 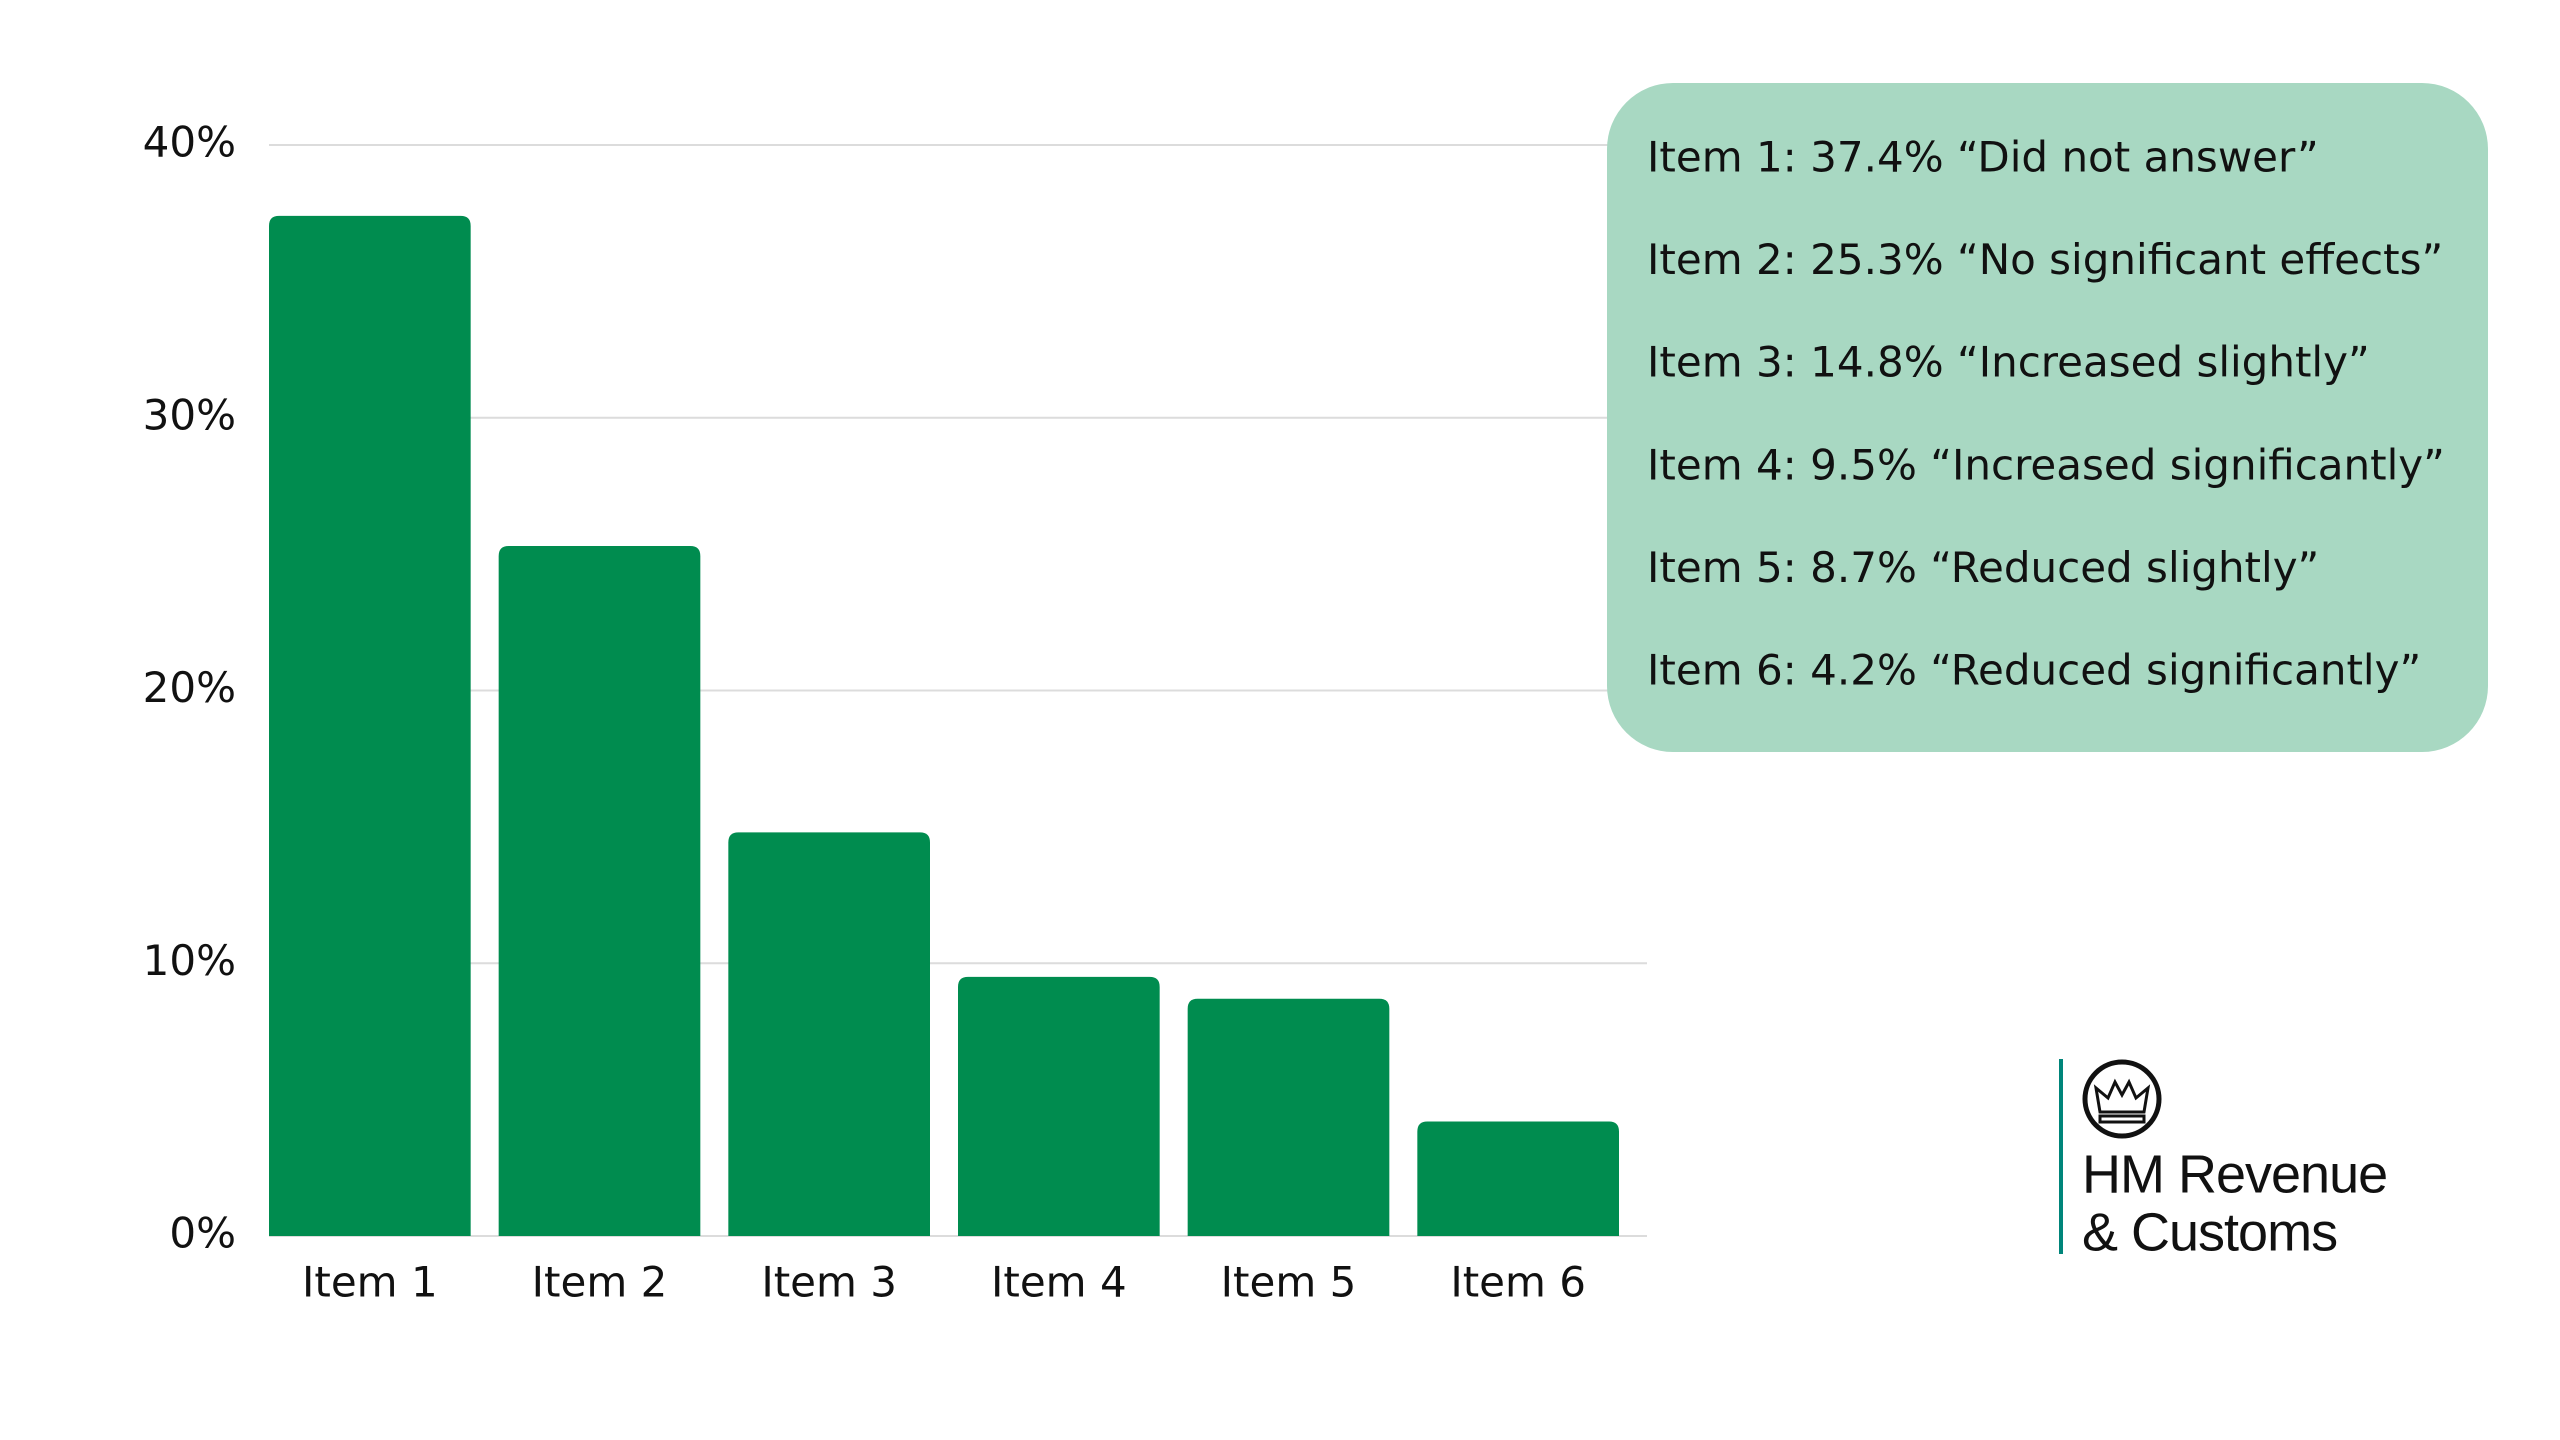 What do you see at coordinates (2046, 464) in the screenshot?
I see `annotation: Item 4: 9.5% “Increased significantly”` at bounding box center [2046, 464].